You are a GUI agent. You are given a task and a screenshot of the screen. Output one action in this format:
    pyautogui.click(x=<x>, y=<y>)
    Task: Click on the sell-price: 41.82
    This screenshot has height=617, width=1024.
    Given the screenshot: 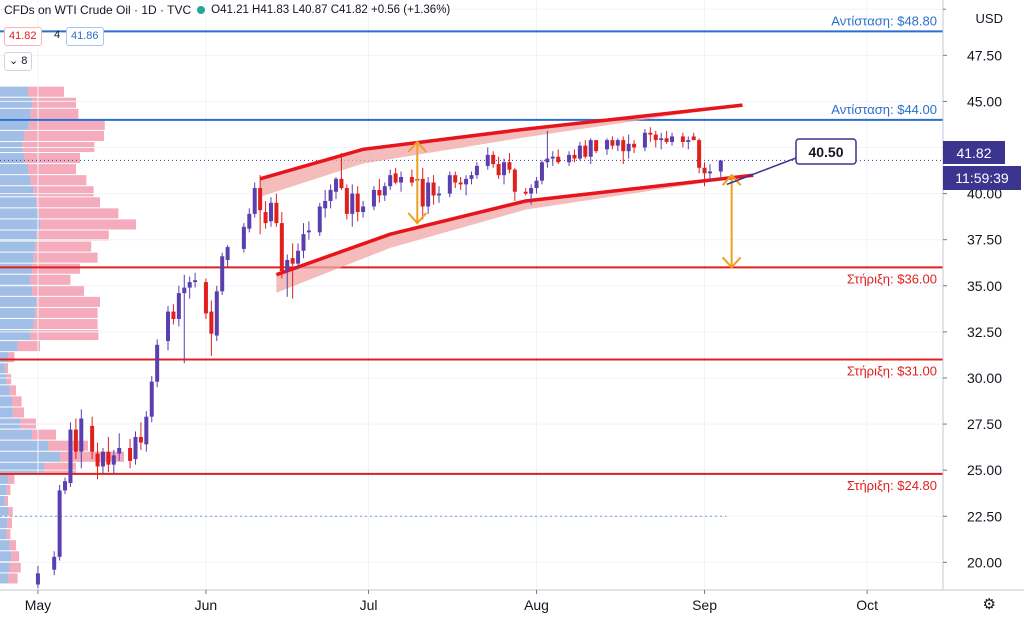 What is the action you would take?
    pyautogui.click(x=23, y=36)
    